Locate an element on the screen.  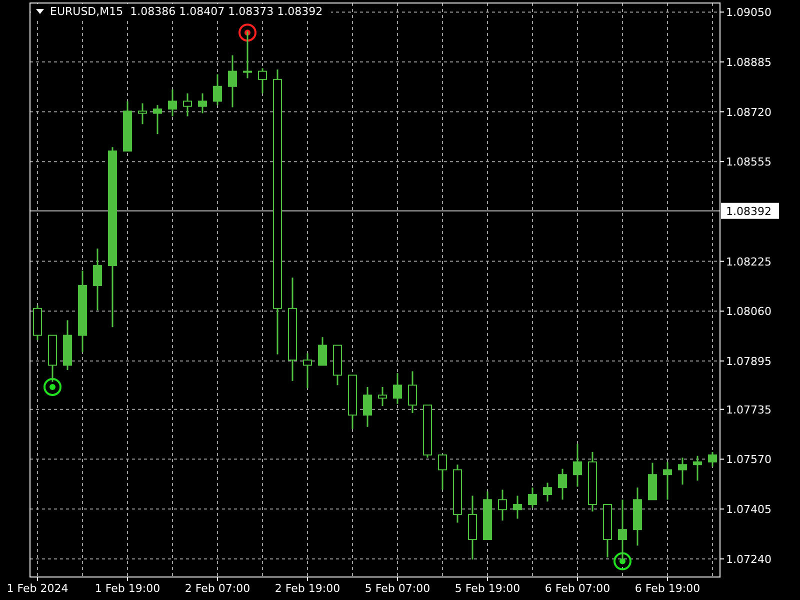
y-tick-label: 1.07735 is located at coordinates (749, 409).